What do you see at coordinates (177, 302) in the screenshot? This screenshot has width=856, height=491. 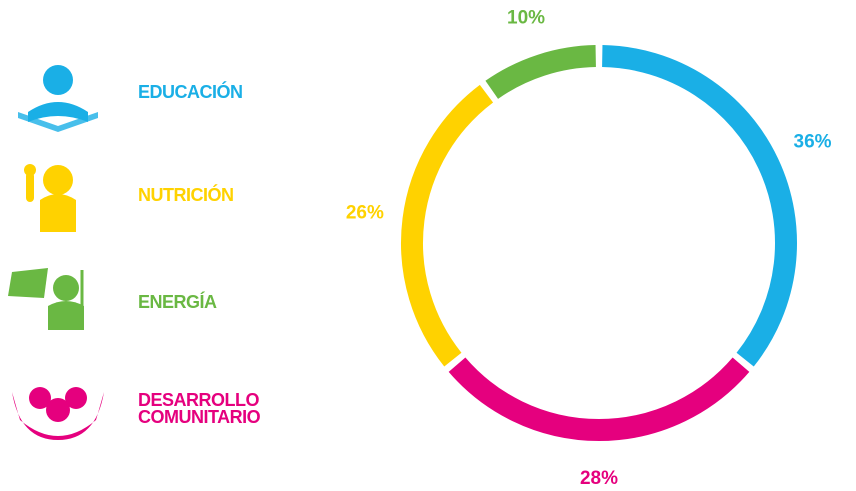 I see `legend-label: ENERGÍA` at bounding box center [177, 302].